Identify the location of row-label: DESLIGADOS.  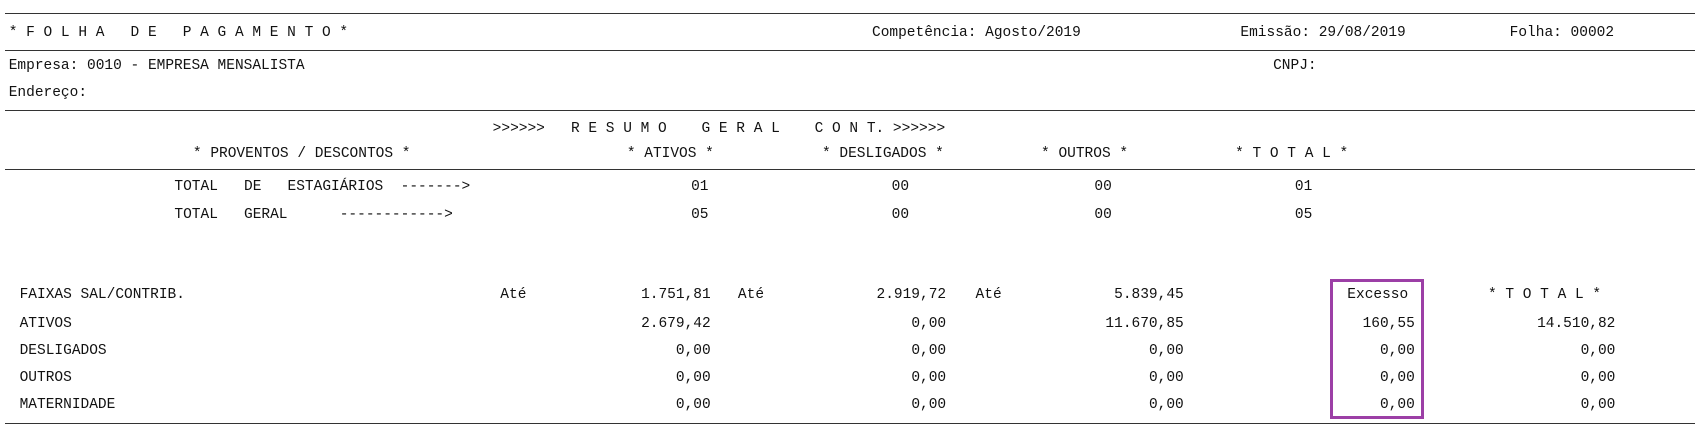
(63, 350).